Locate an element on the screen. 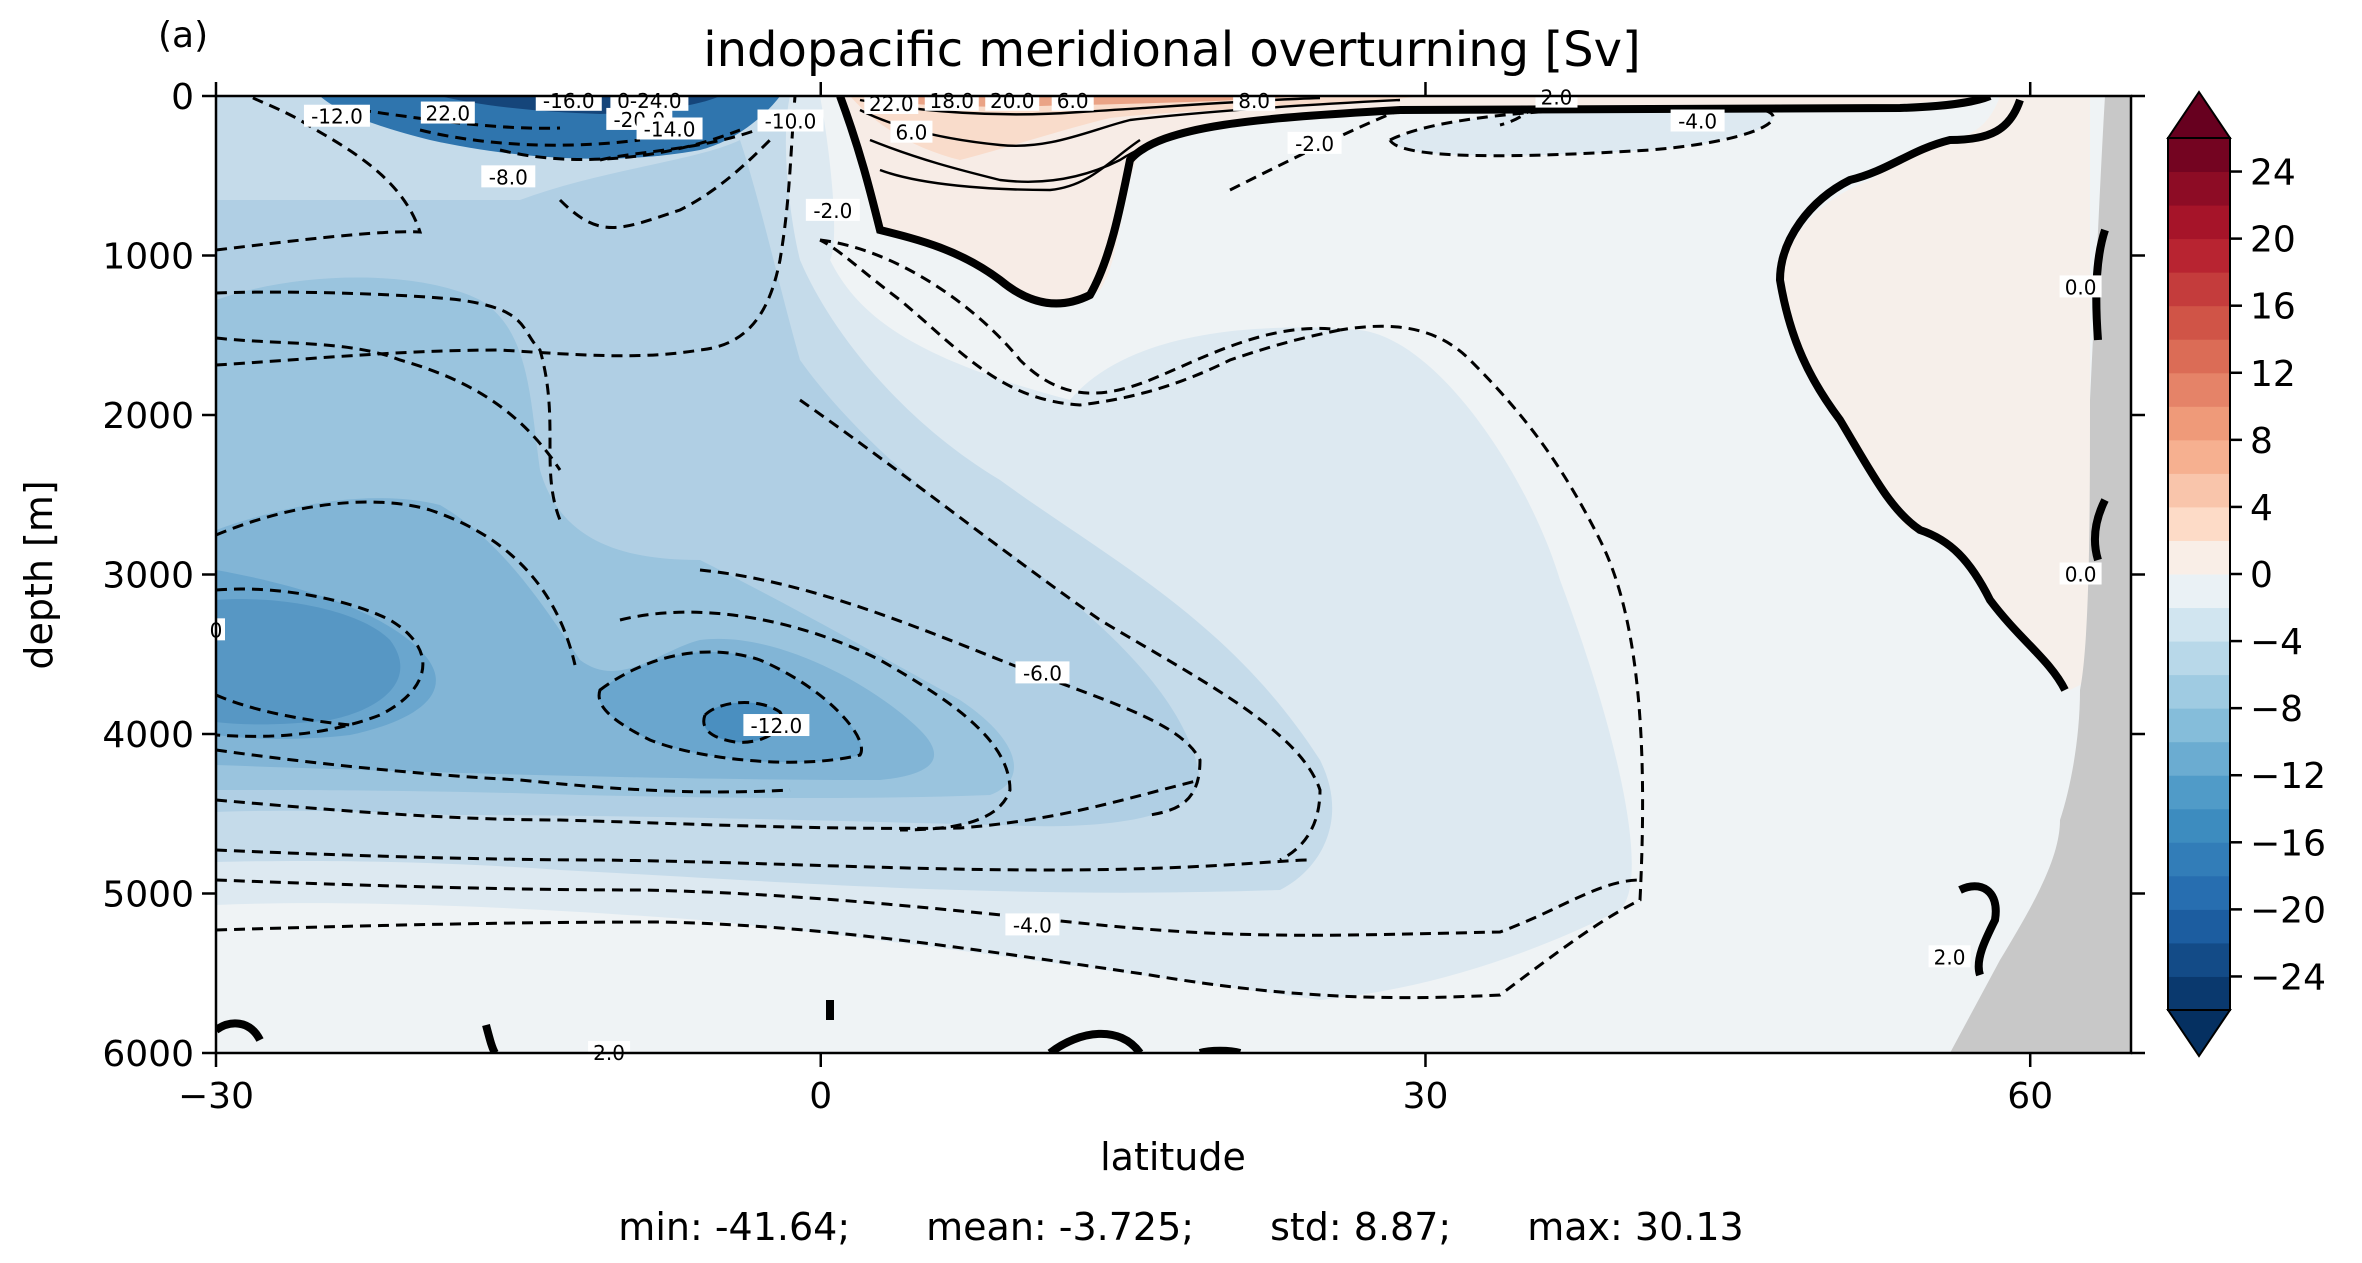 The image size is (2362, 1263). stat-max: max: 30.13 is located at coordinates (1635, 1227).